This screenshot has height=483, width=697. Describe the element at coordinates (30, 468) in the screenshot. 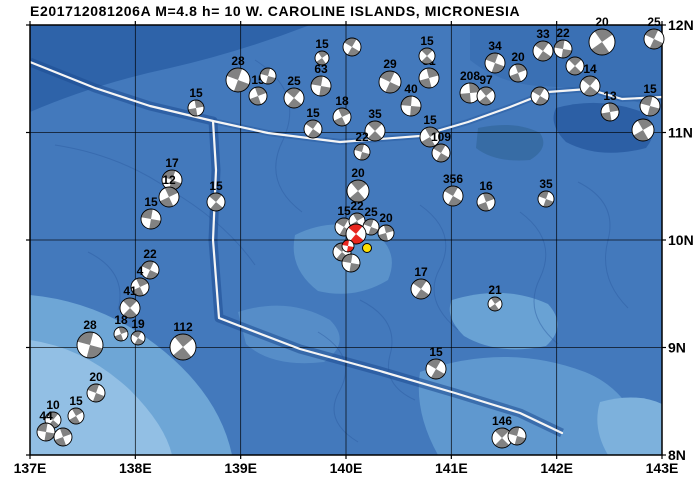

I see `x-tick-label: 137E` at that location.